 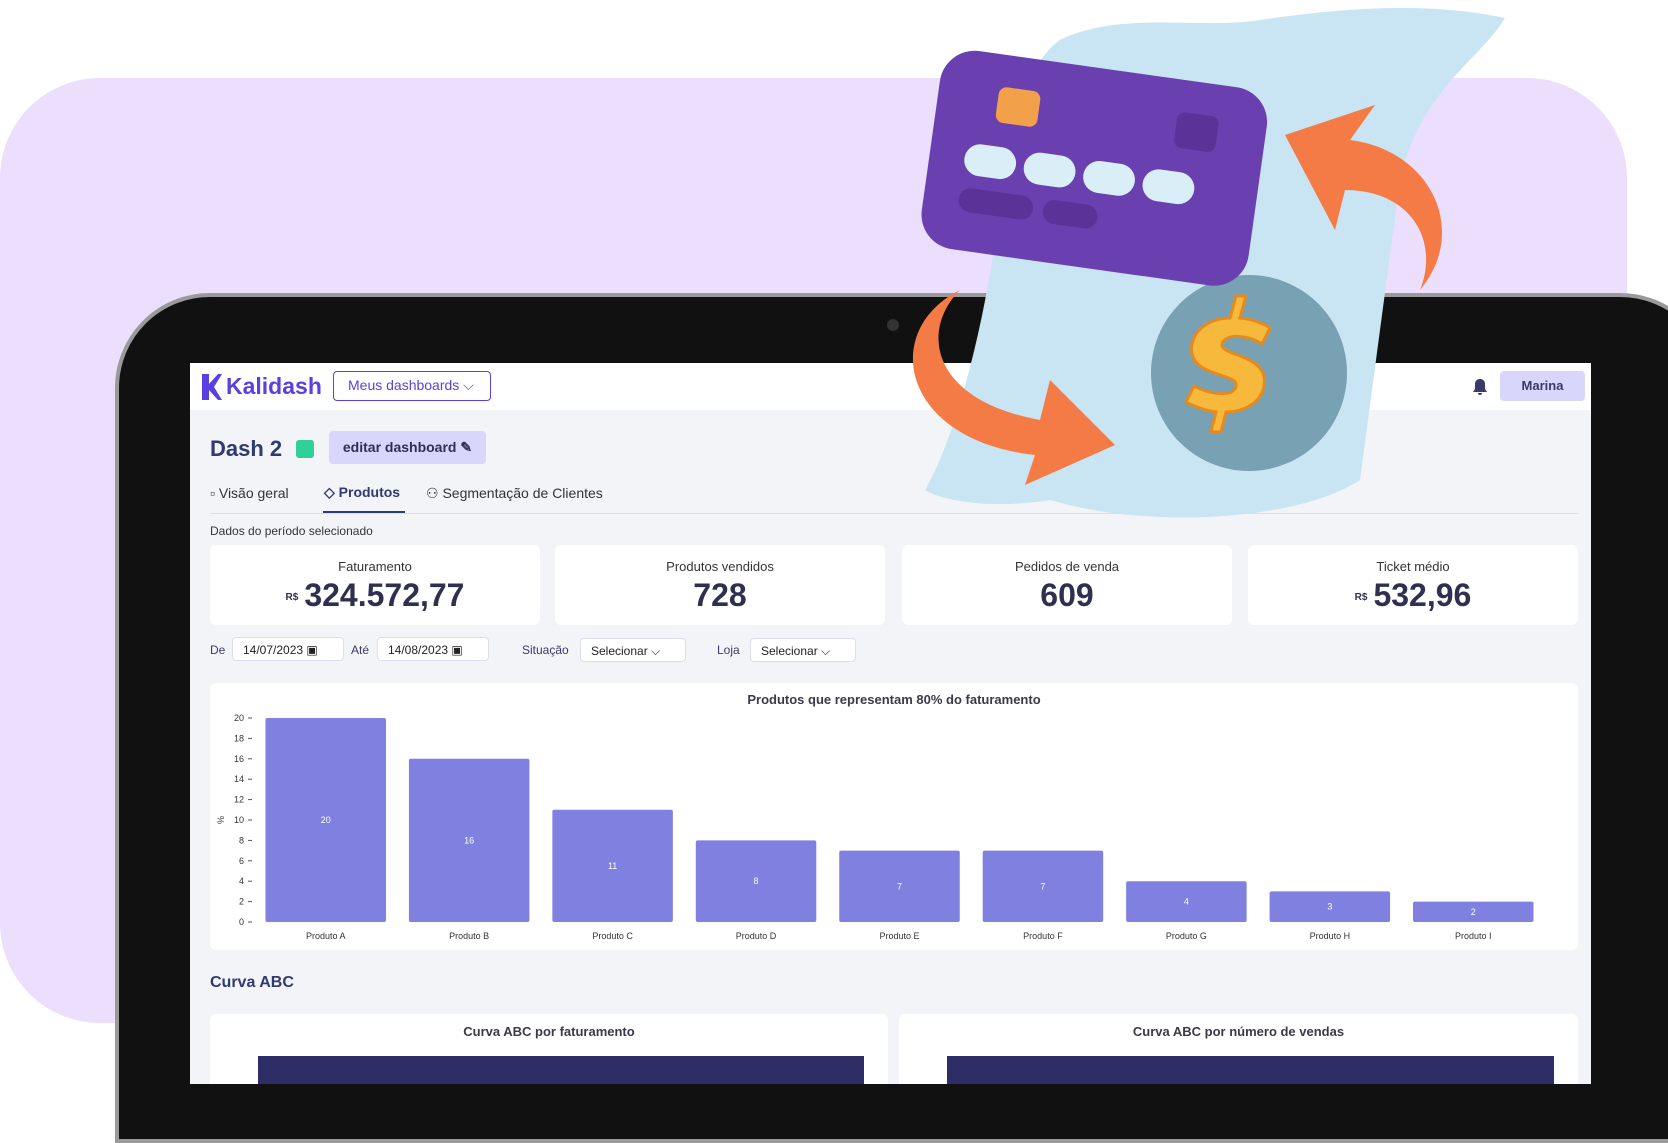 What do you see at coordinates (619, 651) in the screenshot?
I see `status-value: Selecionar` at bounding box center [619, 651].